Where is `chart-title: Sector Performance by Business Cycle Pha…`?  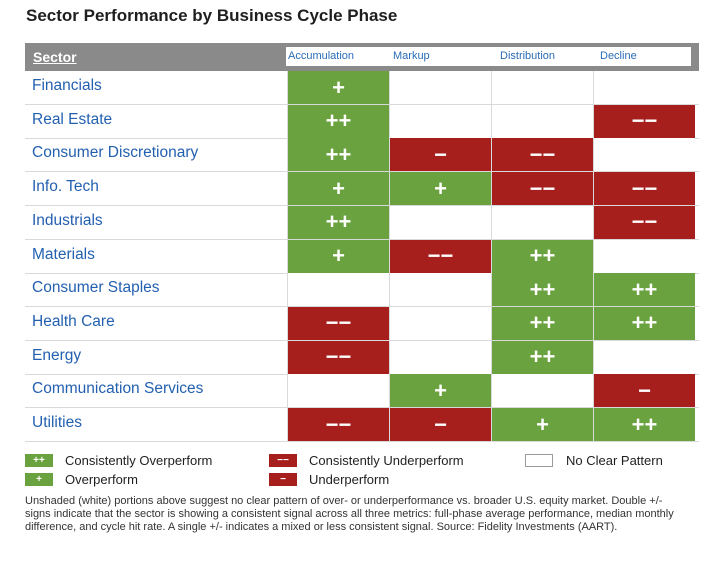 chart-title: Sector Performance by Business Cycle Pha… is located at coordinates (212, 15).